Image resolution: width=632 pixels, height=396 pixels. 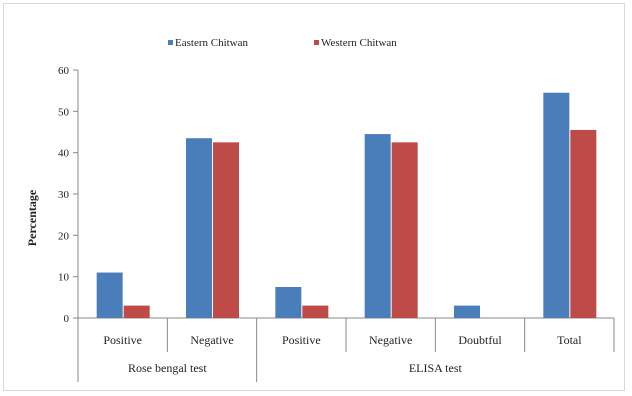 What do you see at coordinates (64, 278) in the screenshot?
I see `y-tick-label: 10` at bounding box center [64, 278].